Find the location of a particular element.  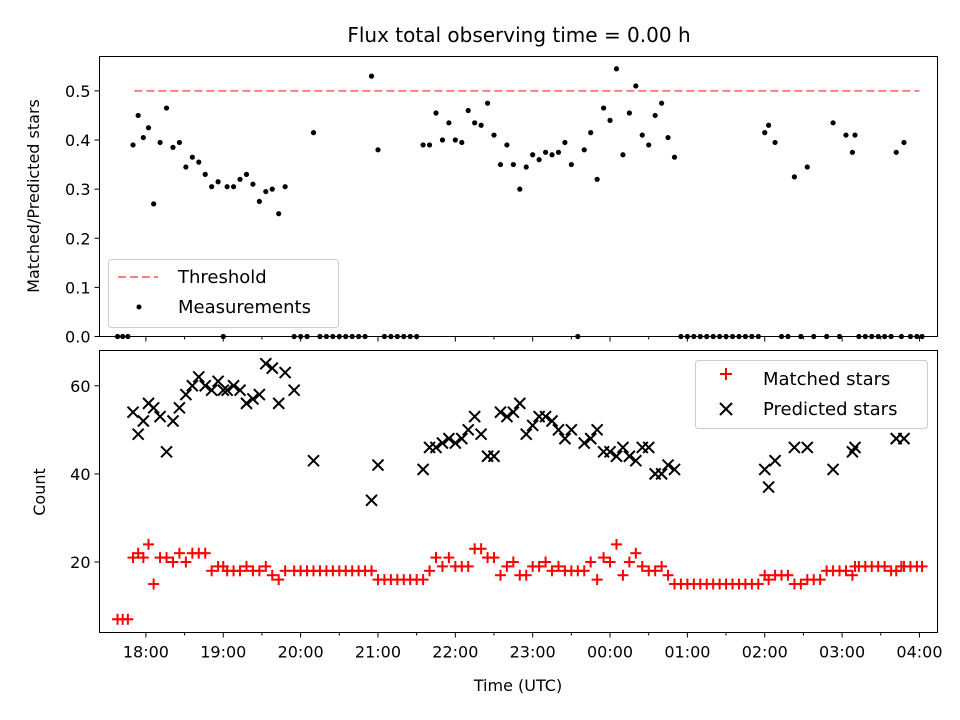

count-ylabel: Count is located at coordinates (39, 492).